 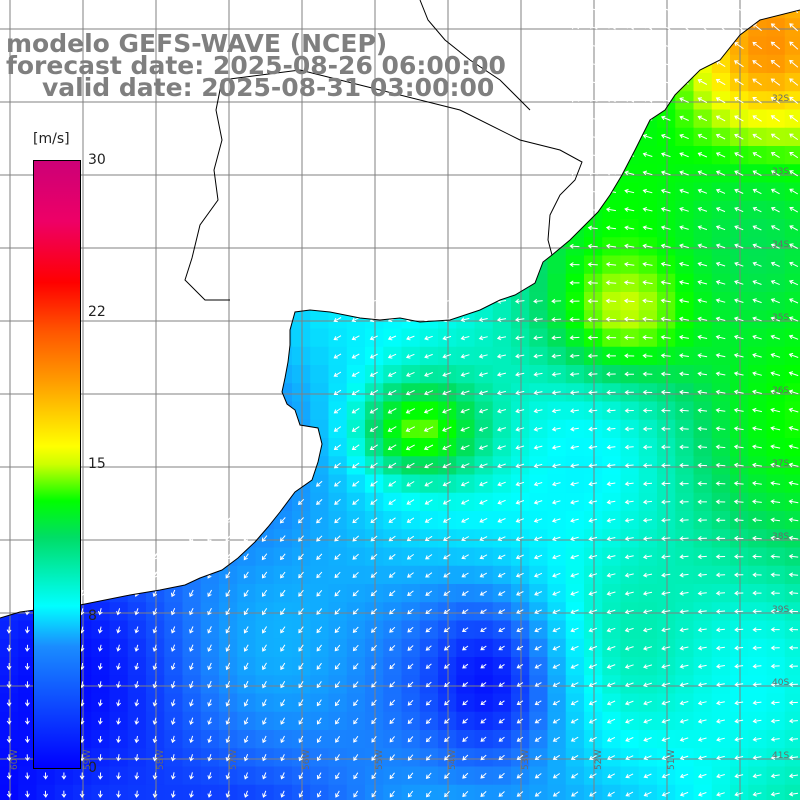 What do you see at coordinates (88, 759) in the screenshot?
I see `lon-label: 59W` at bounding box center [88, 759].